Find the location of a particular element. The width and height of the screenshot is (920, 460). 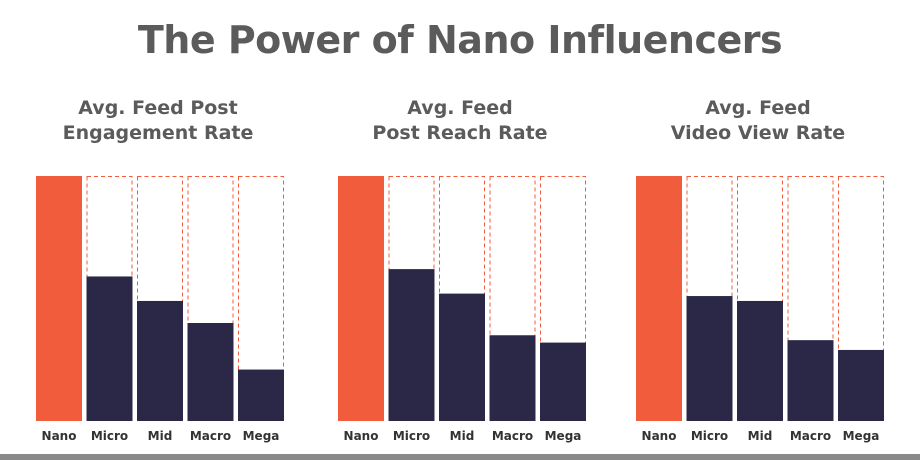

page-title: The Power of Nano Influencers is located at coordinates (460, 40).